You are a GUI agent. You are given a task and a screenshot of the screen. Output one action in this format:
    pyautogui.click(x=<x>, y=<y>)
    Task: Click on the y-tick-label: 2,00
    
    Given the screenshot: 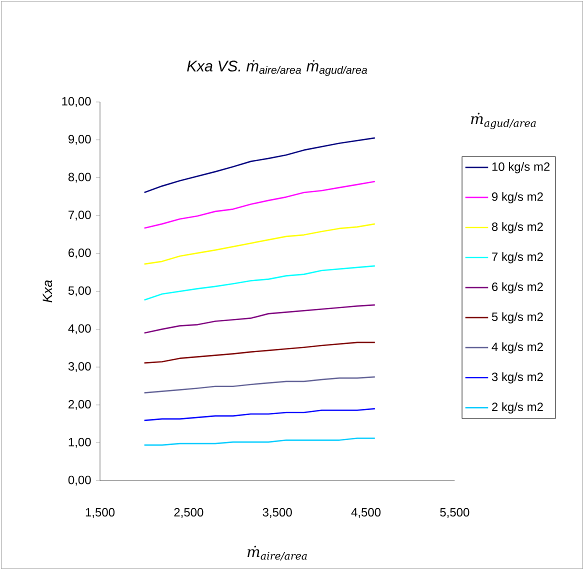 What is the action you would take?
    pyautogui.click(x=79, y=405)
    